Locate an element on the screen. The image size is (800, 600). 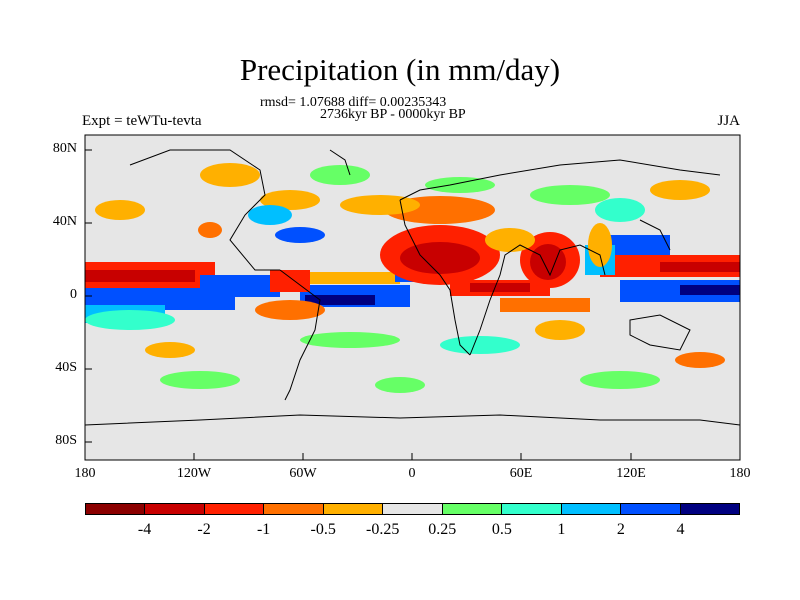
lon-label-180e: 180 is located at coordinates (740, 473).